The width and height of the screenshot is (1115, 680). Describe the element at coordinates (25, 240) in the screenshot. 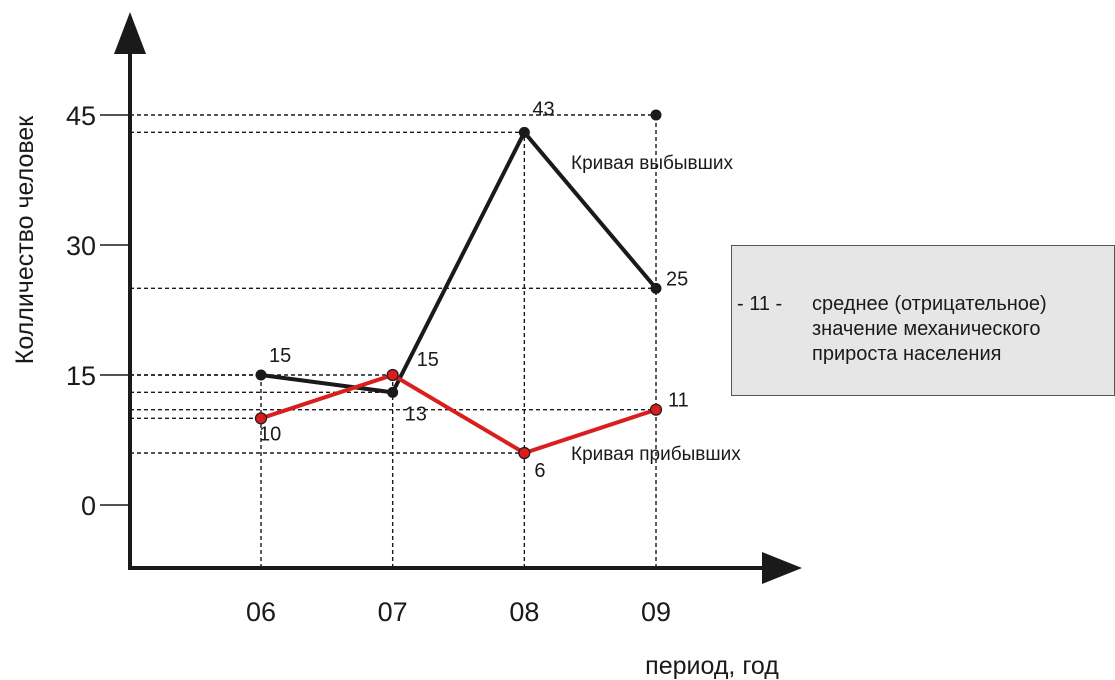

I see `y-axis-label: Колличество человек` at that location.